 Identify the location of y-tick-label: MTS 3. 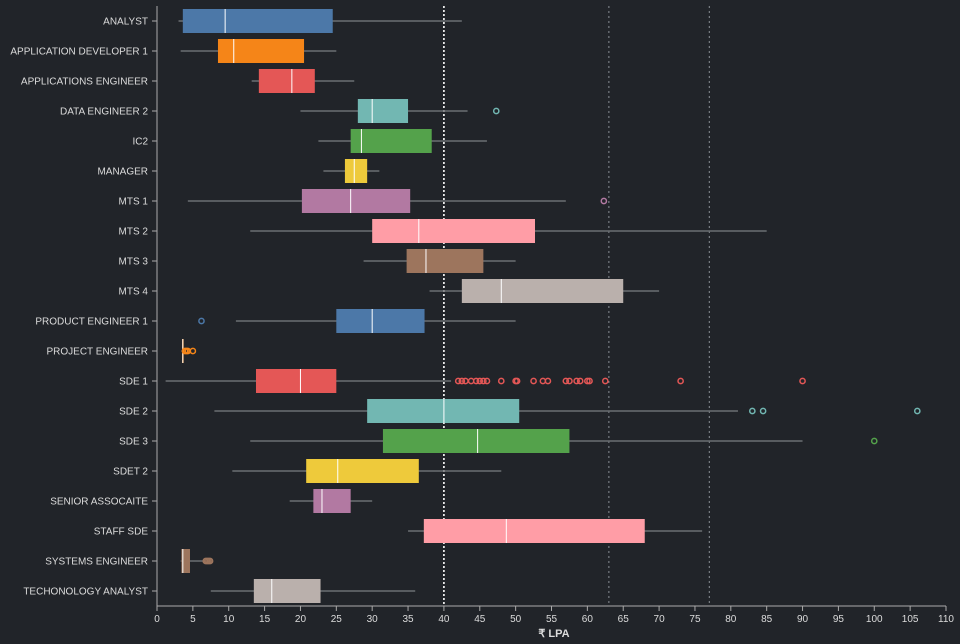
(134, 262).